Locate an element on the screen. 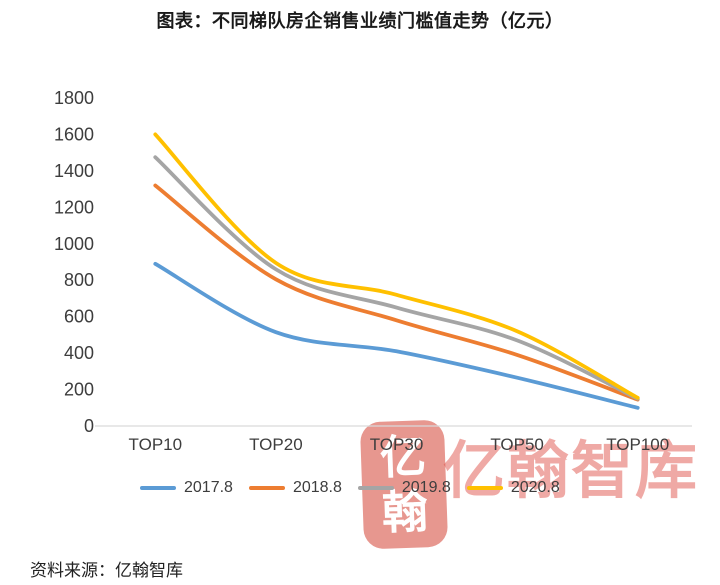  legend-label: 2018.8 is located at coordinates (317, 487).